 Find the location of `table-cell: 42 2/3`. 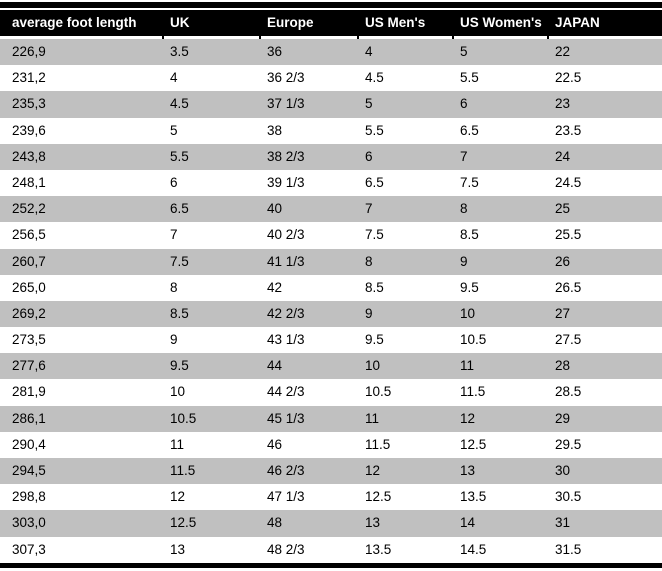

table-cell: 42 2/3 is located at coordinates (286, 313).